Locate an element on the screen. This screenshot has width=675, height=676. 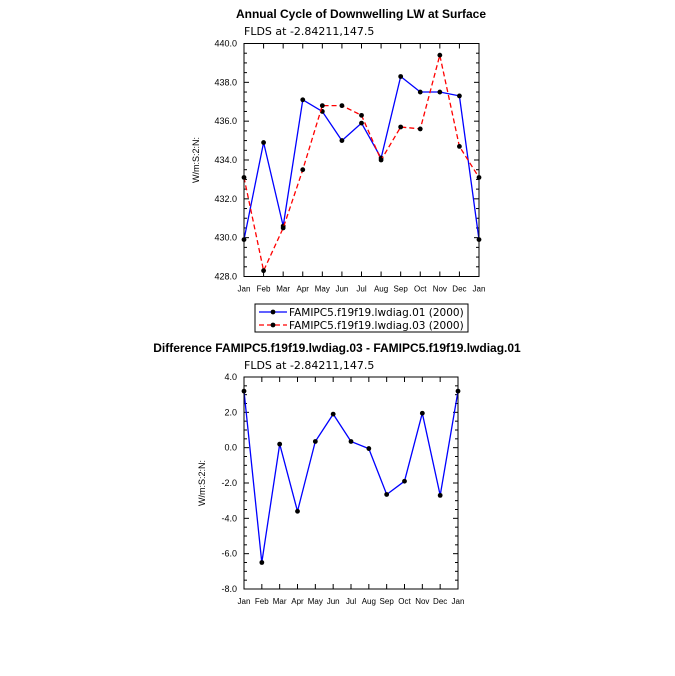
legend-box is located at coordinates (361, 318).